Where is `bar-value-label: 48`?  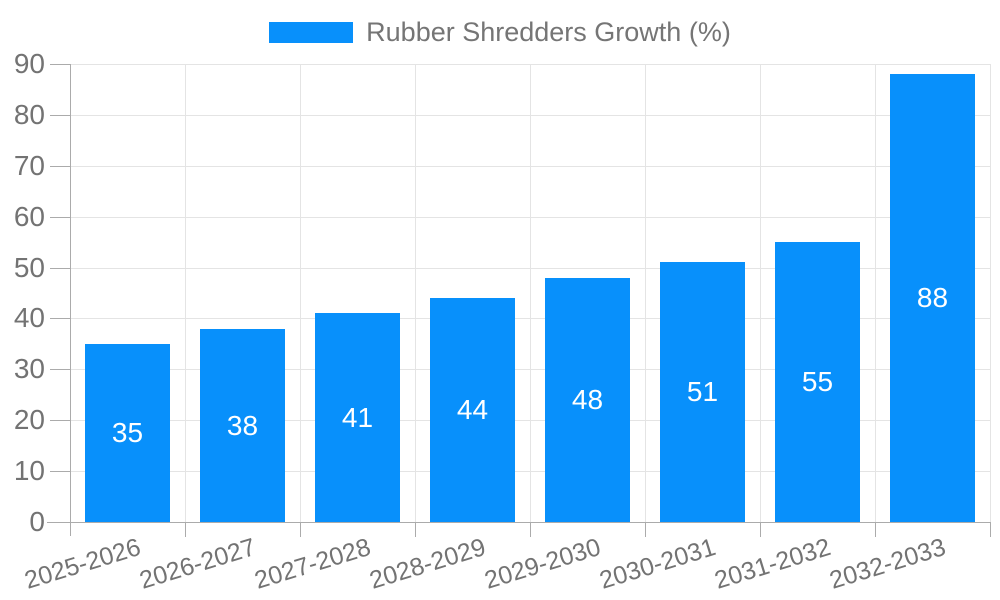
bar-value-label: 48 is located at coordinates (587, 399).